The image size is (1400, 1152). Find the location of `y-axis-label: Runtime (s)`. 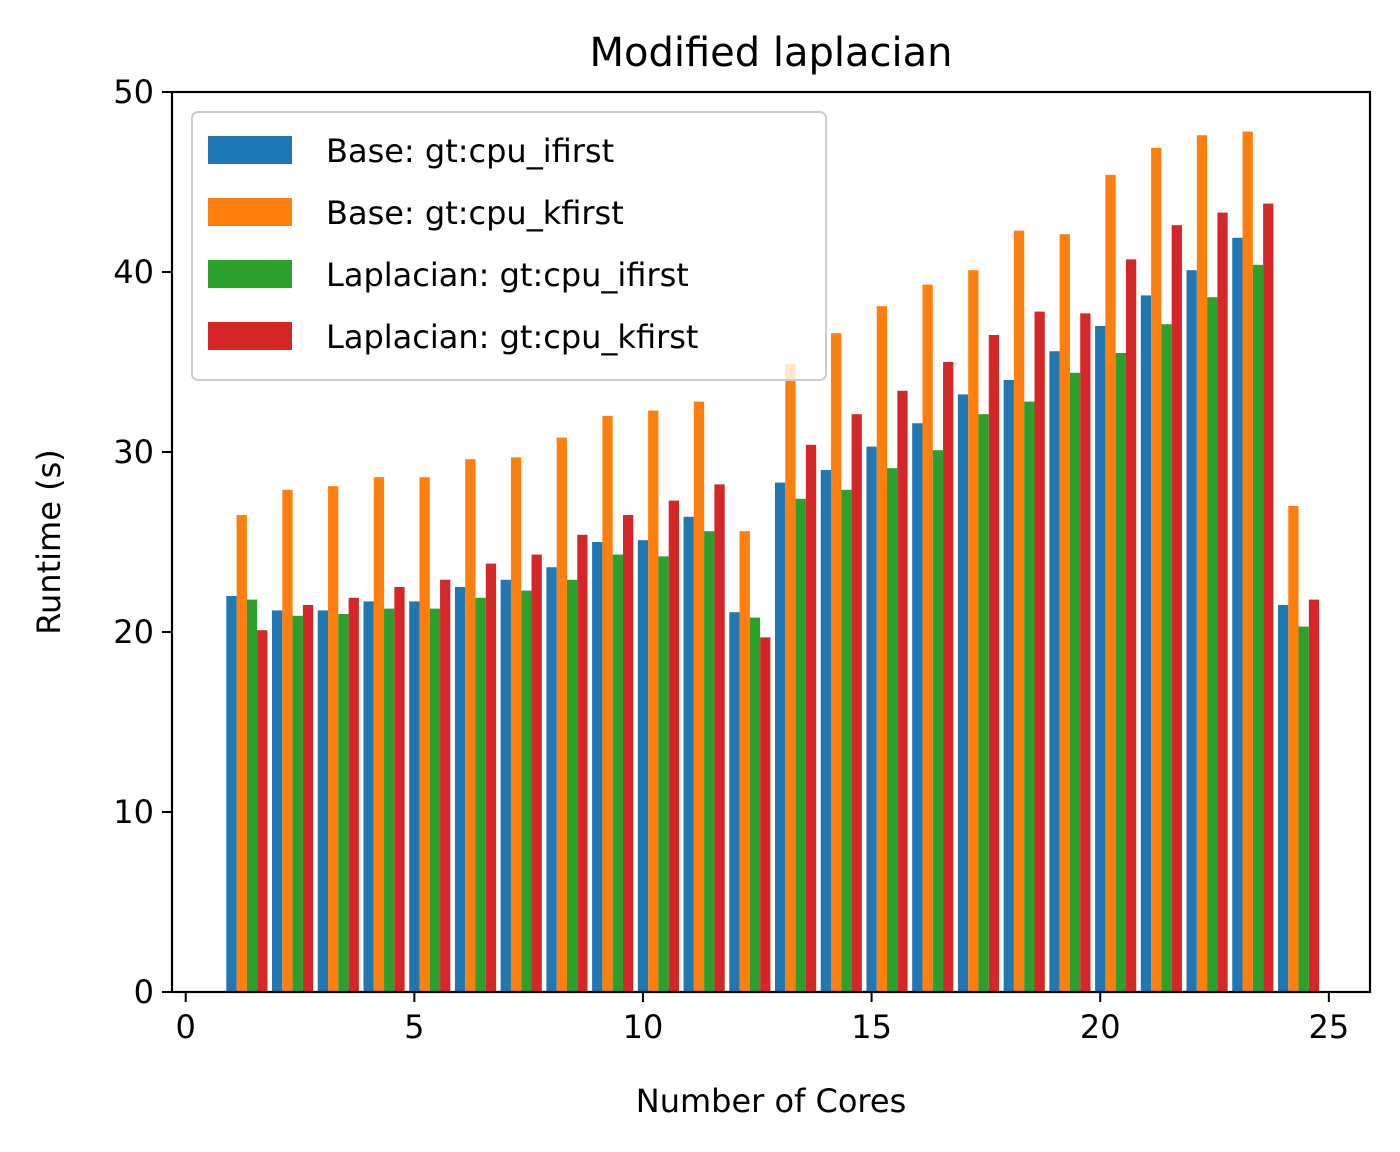

y-axis-label: Runtime (s) is located at coordinates (49, 541).